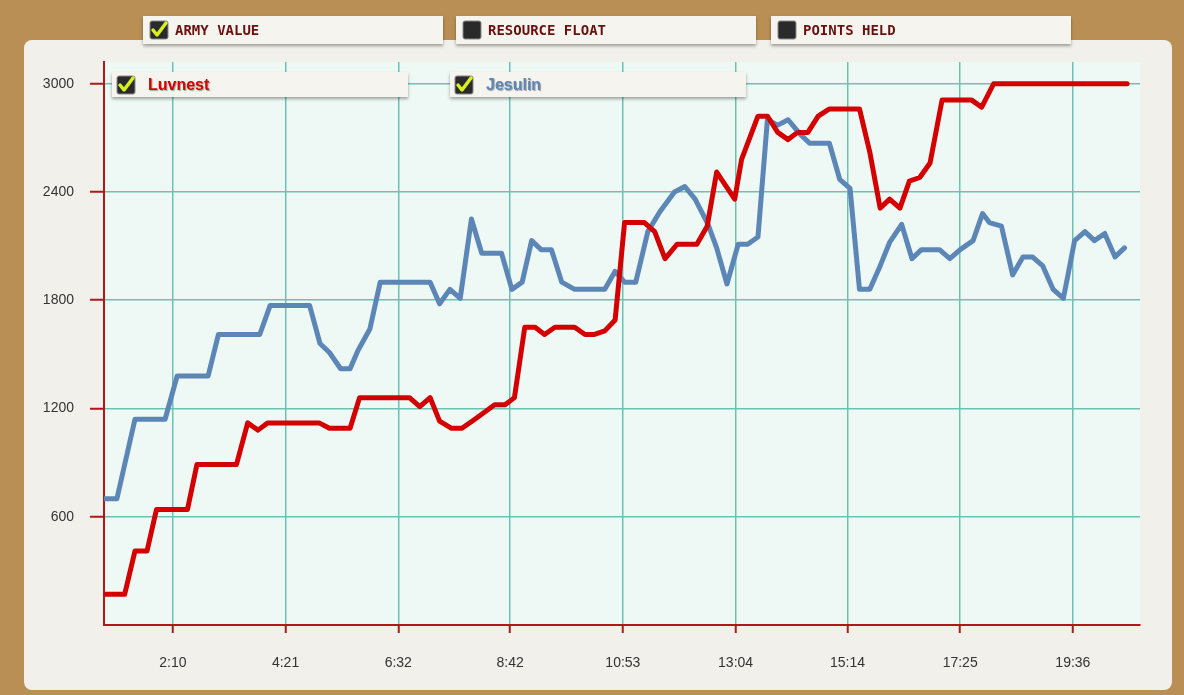  What do you see at coordinates (510, 662) in the screenshot?
I see `x-tick-label: 8:42` at bounding box center [510, 662].